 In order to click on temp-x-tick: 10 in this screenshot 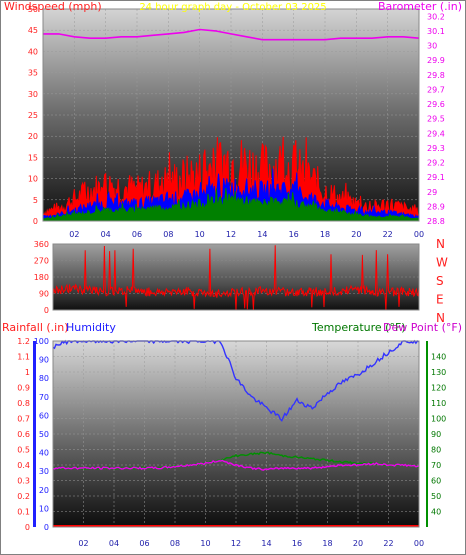, I will do `click(205, 543)`.